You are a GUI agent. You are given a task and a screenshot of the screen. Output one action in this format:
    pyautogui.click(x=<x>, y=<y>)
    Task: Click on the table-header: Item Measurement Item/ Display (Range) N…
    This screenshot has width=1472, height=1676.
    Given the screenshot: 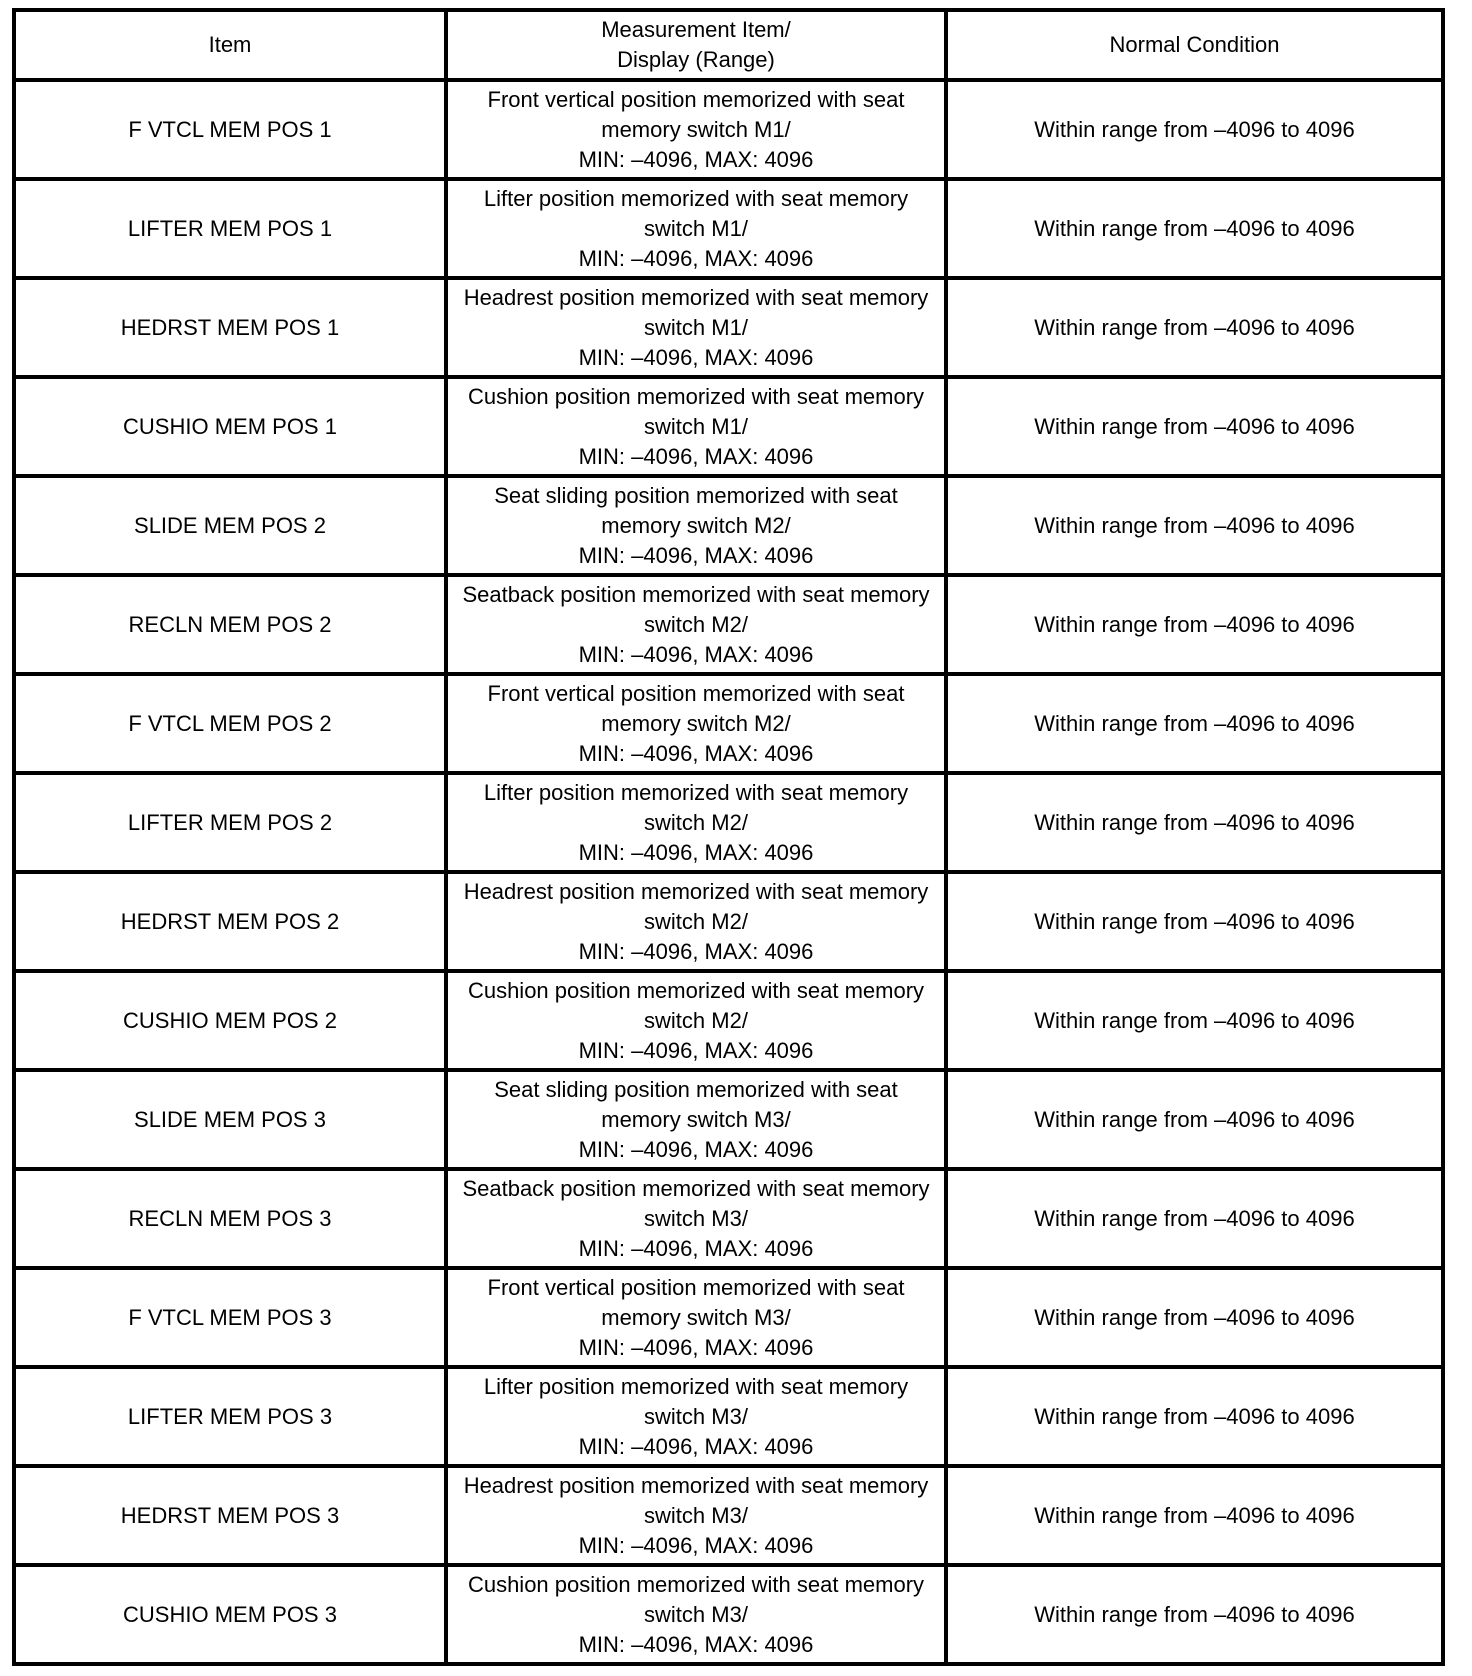 What is the action you would take?
    pyautogui.click(x=728, y=45)
    